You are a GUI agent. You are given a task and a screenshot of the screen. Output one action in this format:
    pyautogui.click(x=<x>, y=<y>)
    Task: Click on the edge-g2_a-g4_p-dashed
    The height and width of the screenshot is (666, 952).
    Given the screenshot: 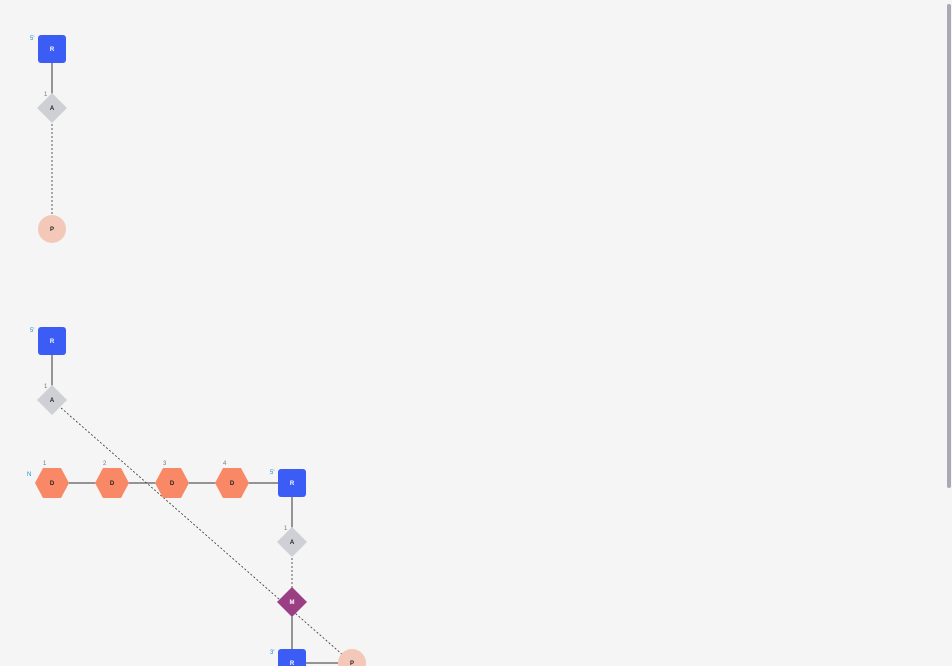 What is the action you would take?
    pyautogui.click(x=202, y=531)
    